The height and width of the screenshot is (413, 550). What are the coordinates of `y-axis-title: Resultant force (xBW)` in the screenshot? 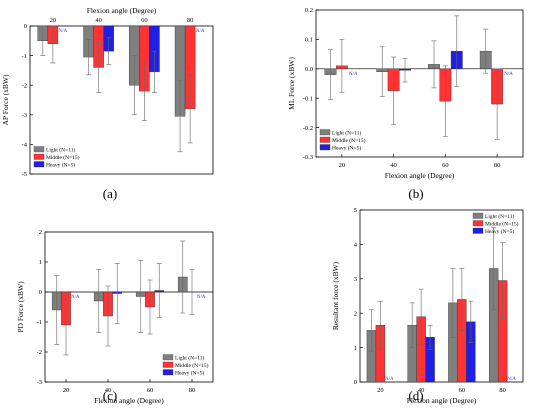 It's located at (335, 295).